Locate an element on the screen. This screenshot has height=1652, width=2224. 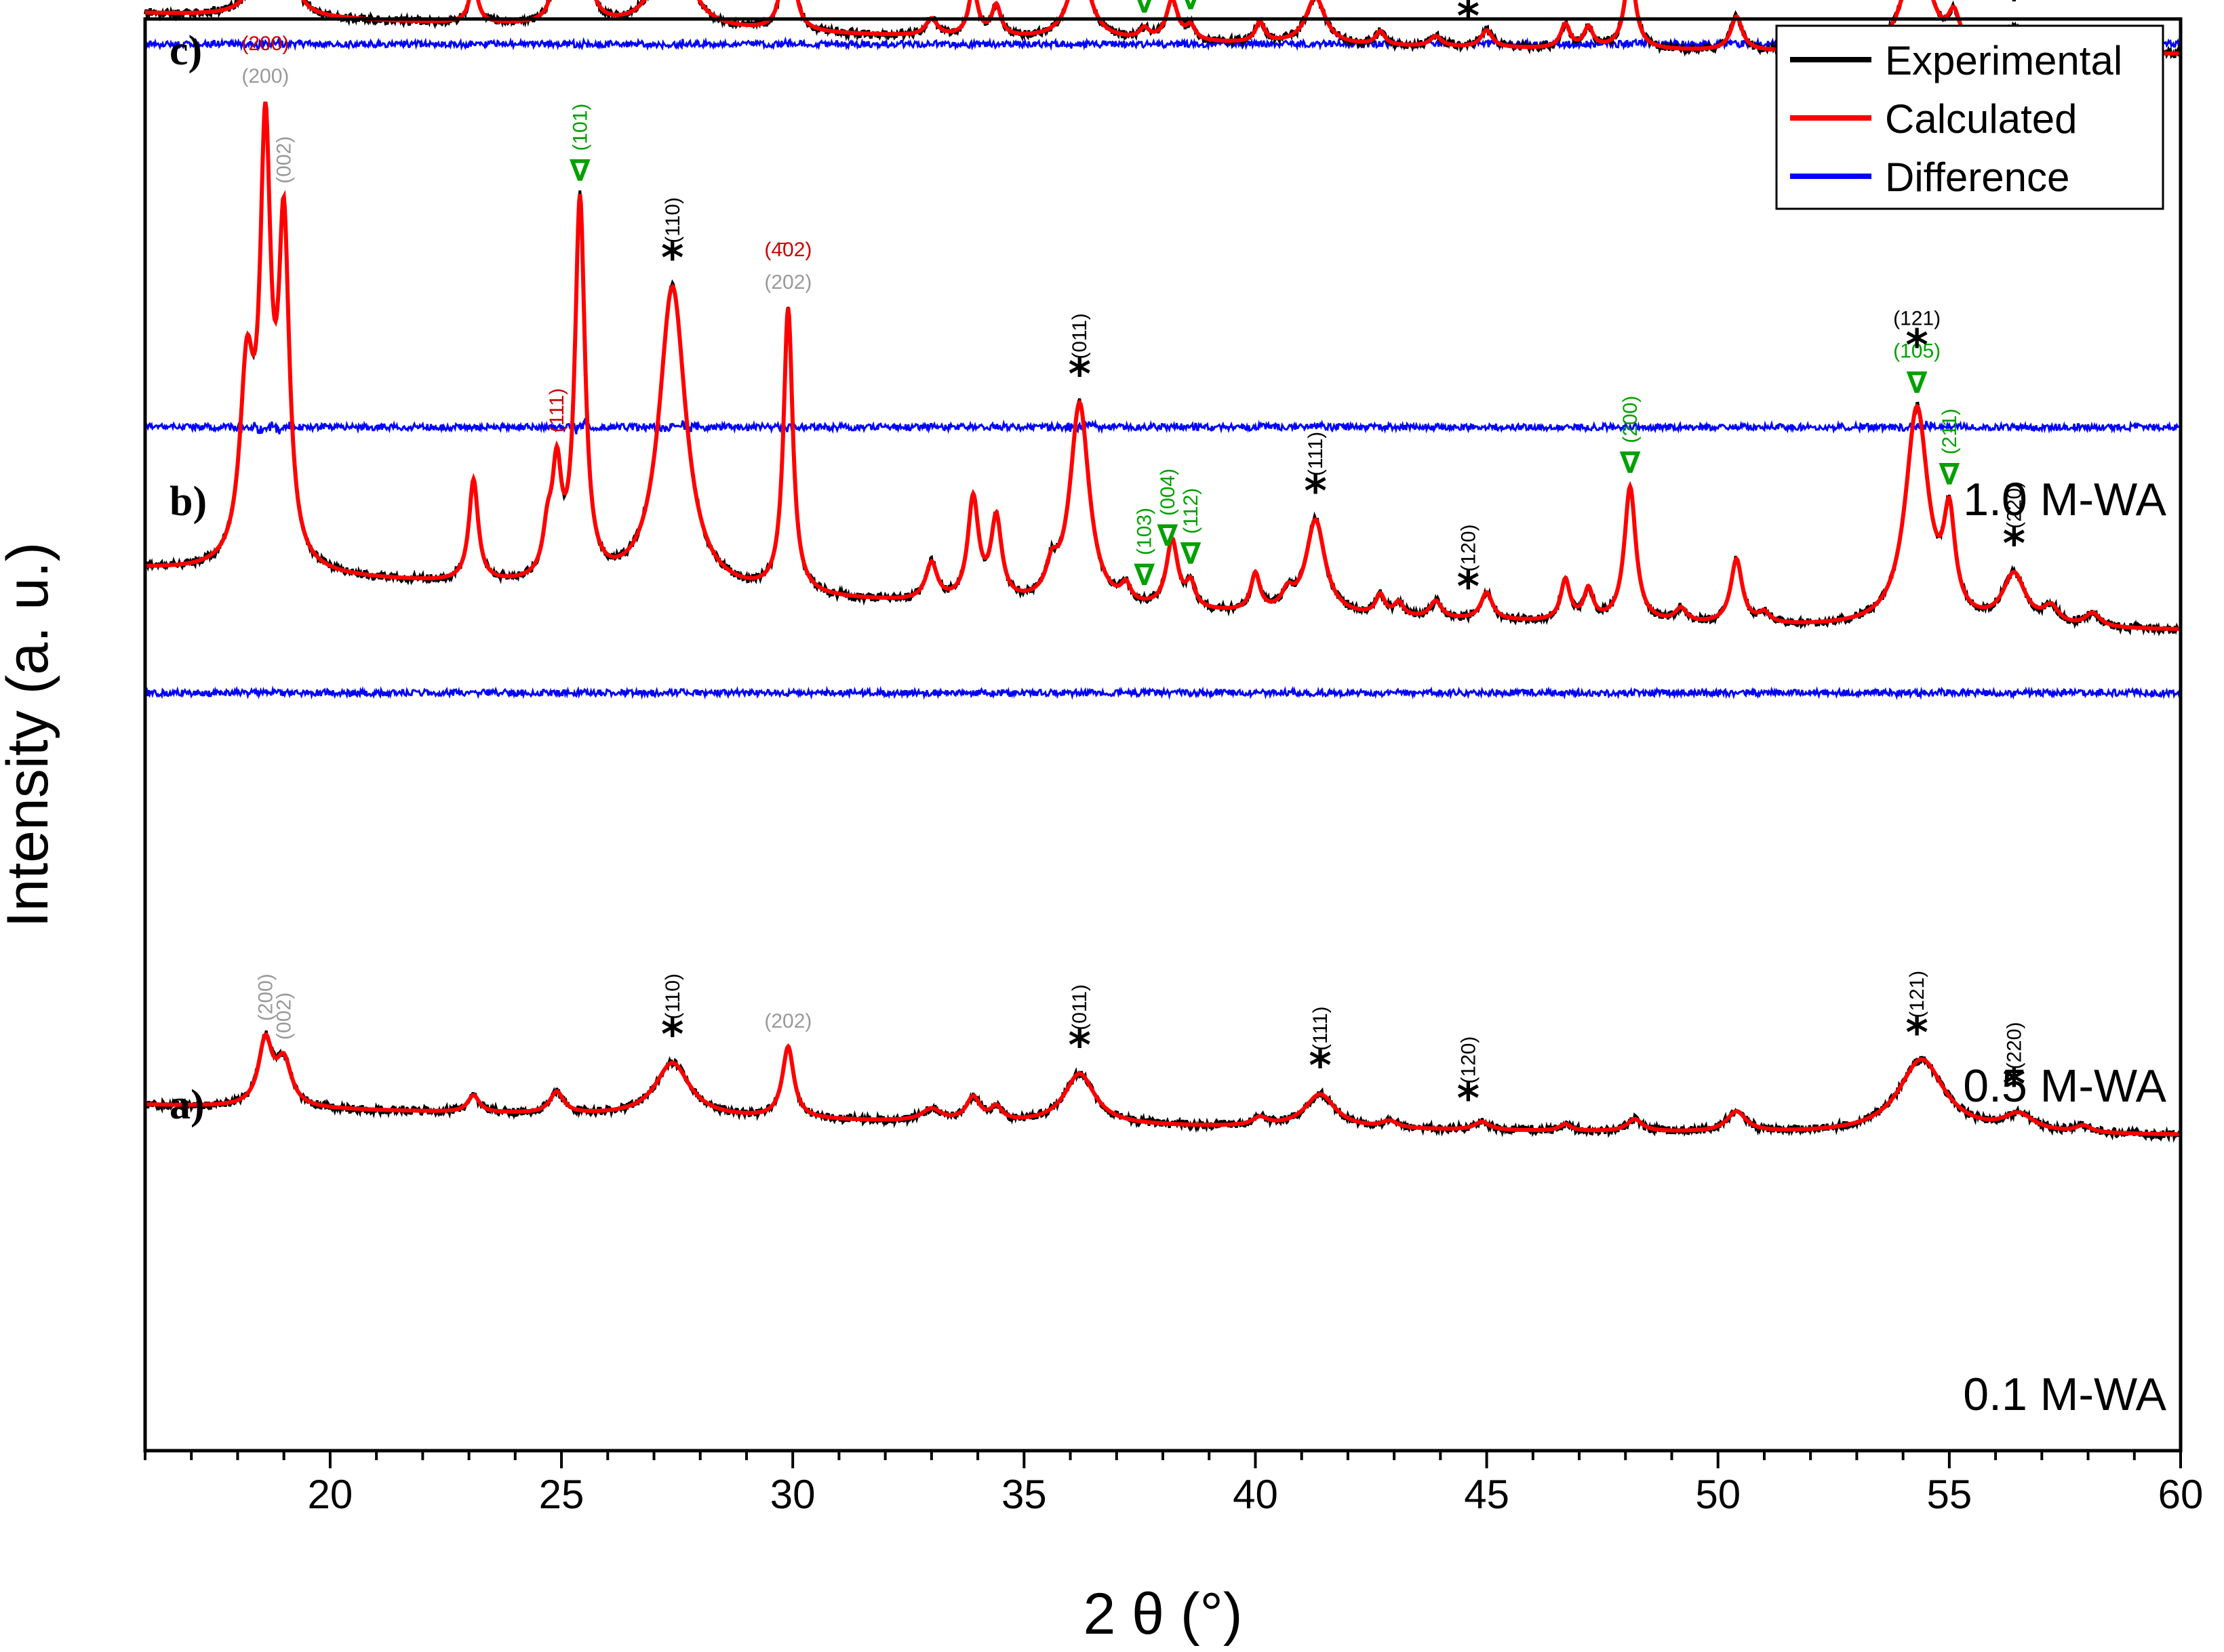
x-tick-label: 40 is located at coordinates (1255, 1494).